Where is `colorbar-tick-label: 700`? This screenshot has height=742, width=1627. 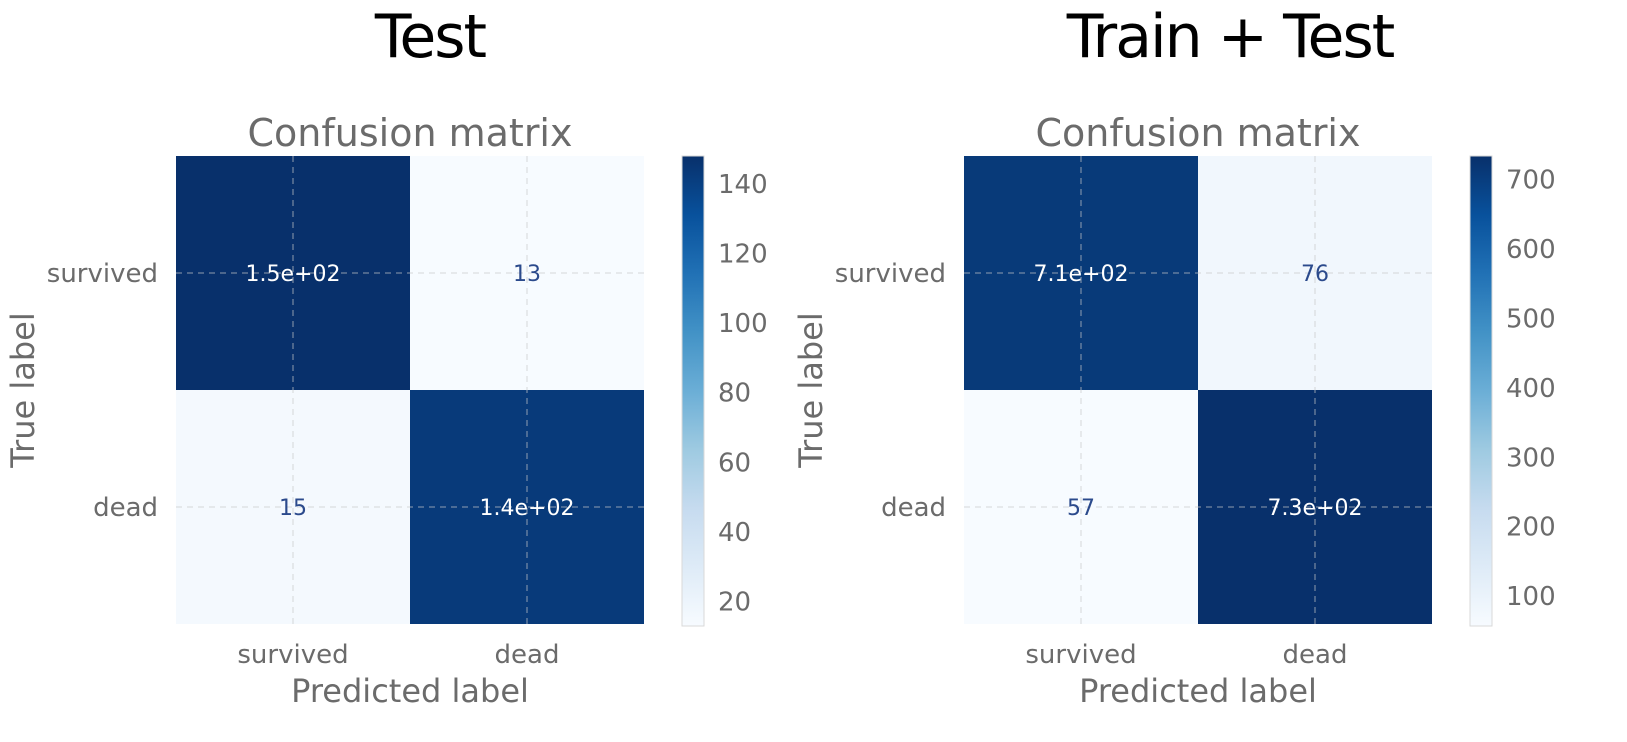
colorbar-tick-label: 700 is located at coordinates (1531, 181).